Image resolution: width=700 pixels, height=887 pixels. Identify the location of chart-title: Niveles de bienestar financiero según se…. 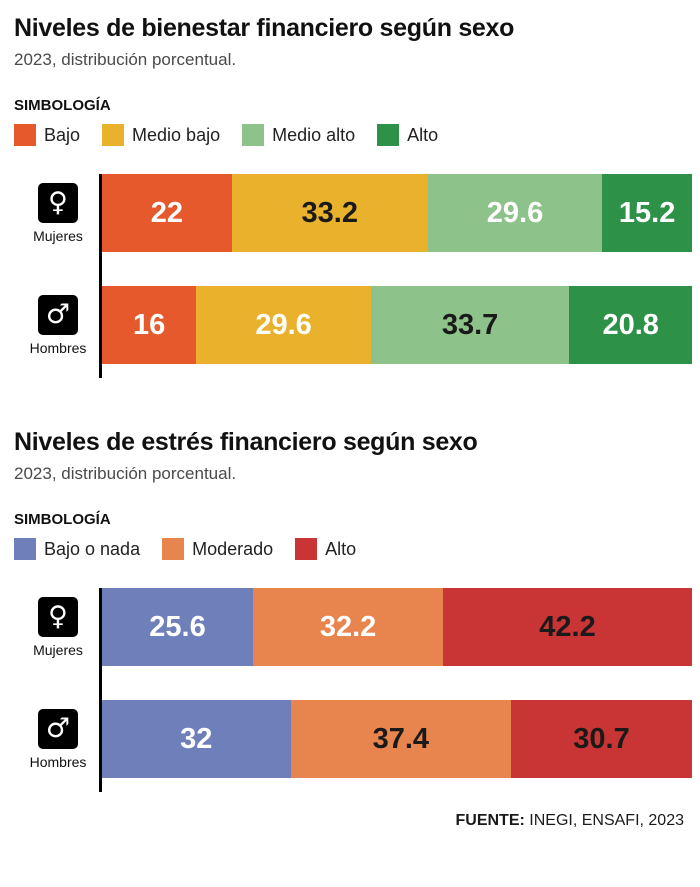
(264, 28).